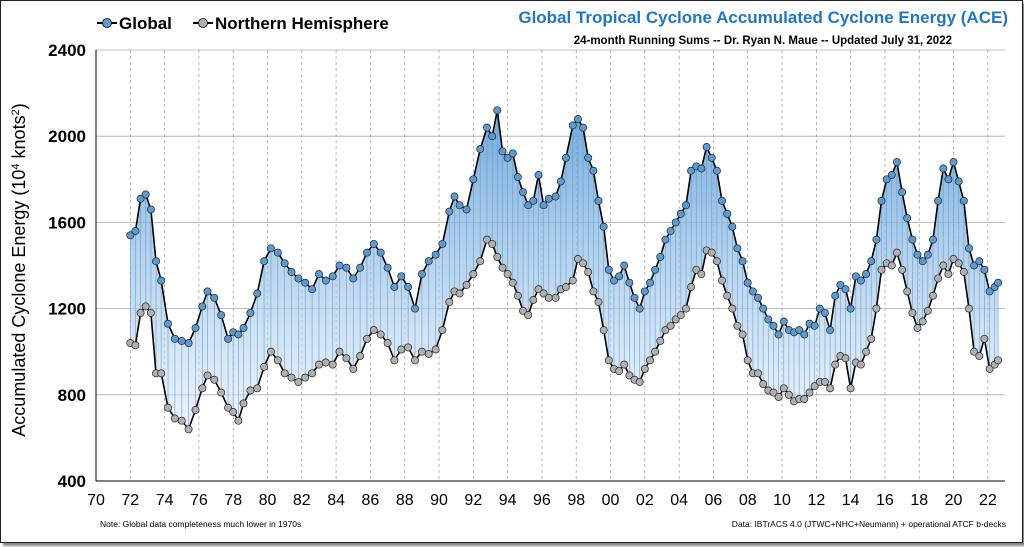 The width and height of the screenshot is (1024, 547). I want to click on legend: Global Northern Hemisphere, so click(243, 23).